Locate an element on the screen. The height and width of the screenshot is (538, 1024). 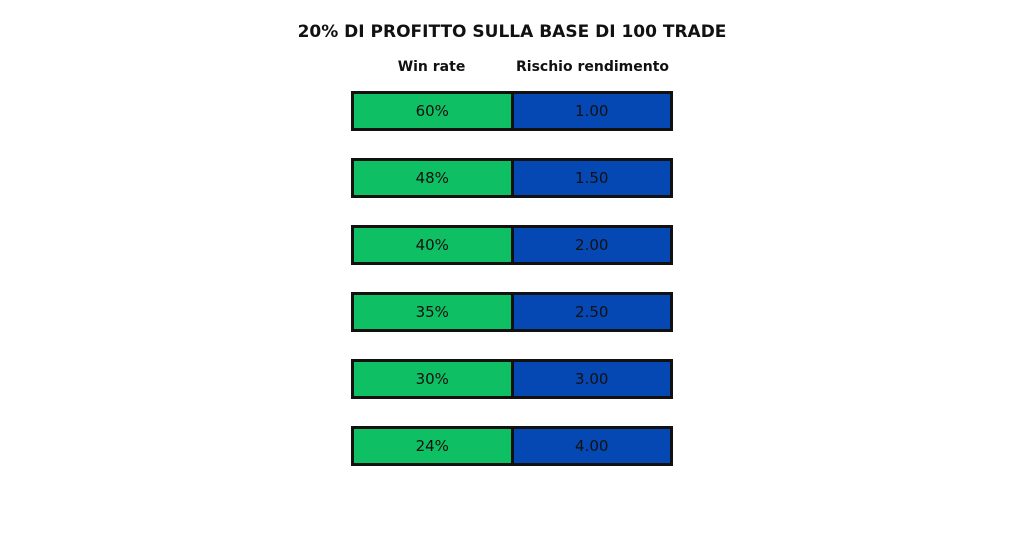
table-row: 30% 3.00 is located at coordinates (512, 379).